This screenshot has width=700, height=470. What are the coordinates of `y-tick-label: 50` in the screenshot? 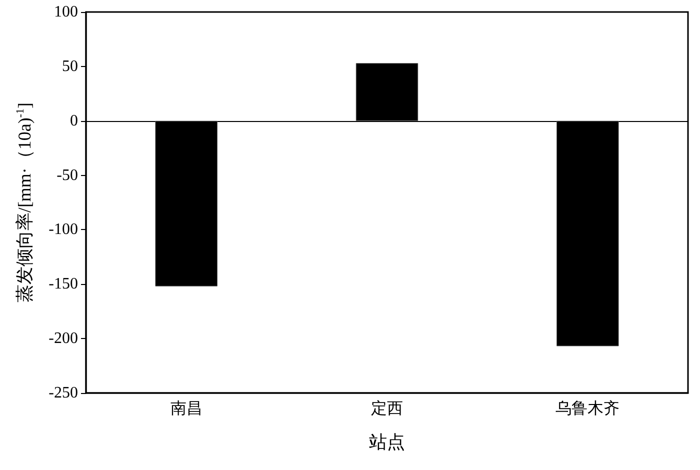 It's located at (70, 66).